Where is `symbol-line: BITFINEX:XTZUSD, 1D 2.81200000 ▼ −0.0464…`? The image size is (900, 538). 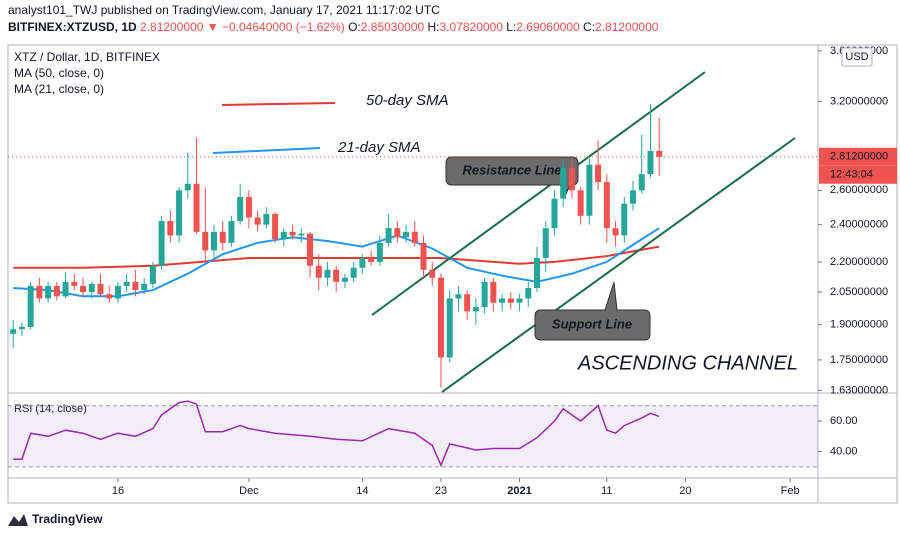
symbol-line: BITFINEX:XTZUSD, 1D 2.81200000 ▼ −0.0464… is located at coordinates (333, 27).